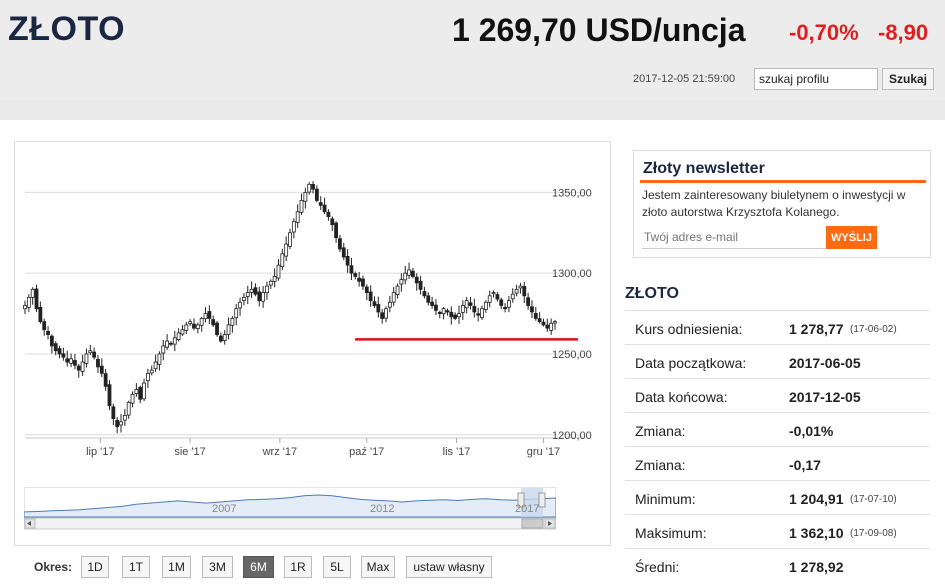 The width and height of the screenshot is (945, 587). What do you see at coordinates (176, 567) in the screenshot?
I see `period-button-1m: 1M` at bounding box center [176, 567].